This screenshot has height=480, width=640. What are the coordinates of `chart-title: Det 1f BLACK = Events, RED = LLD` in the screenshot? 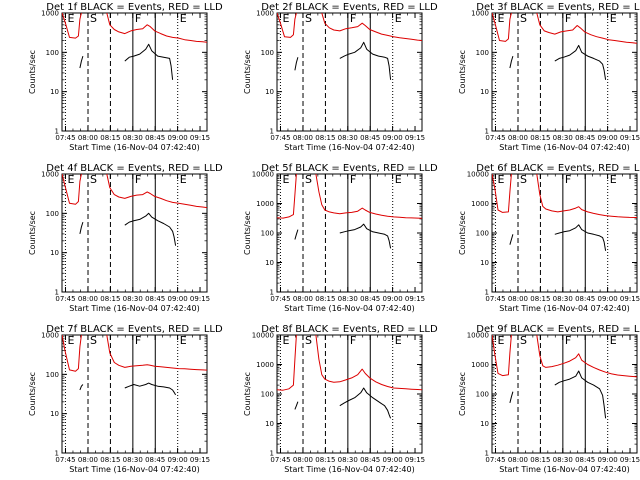 It's located at (134, 7).